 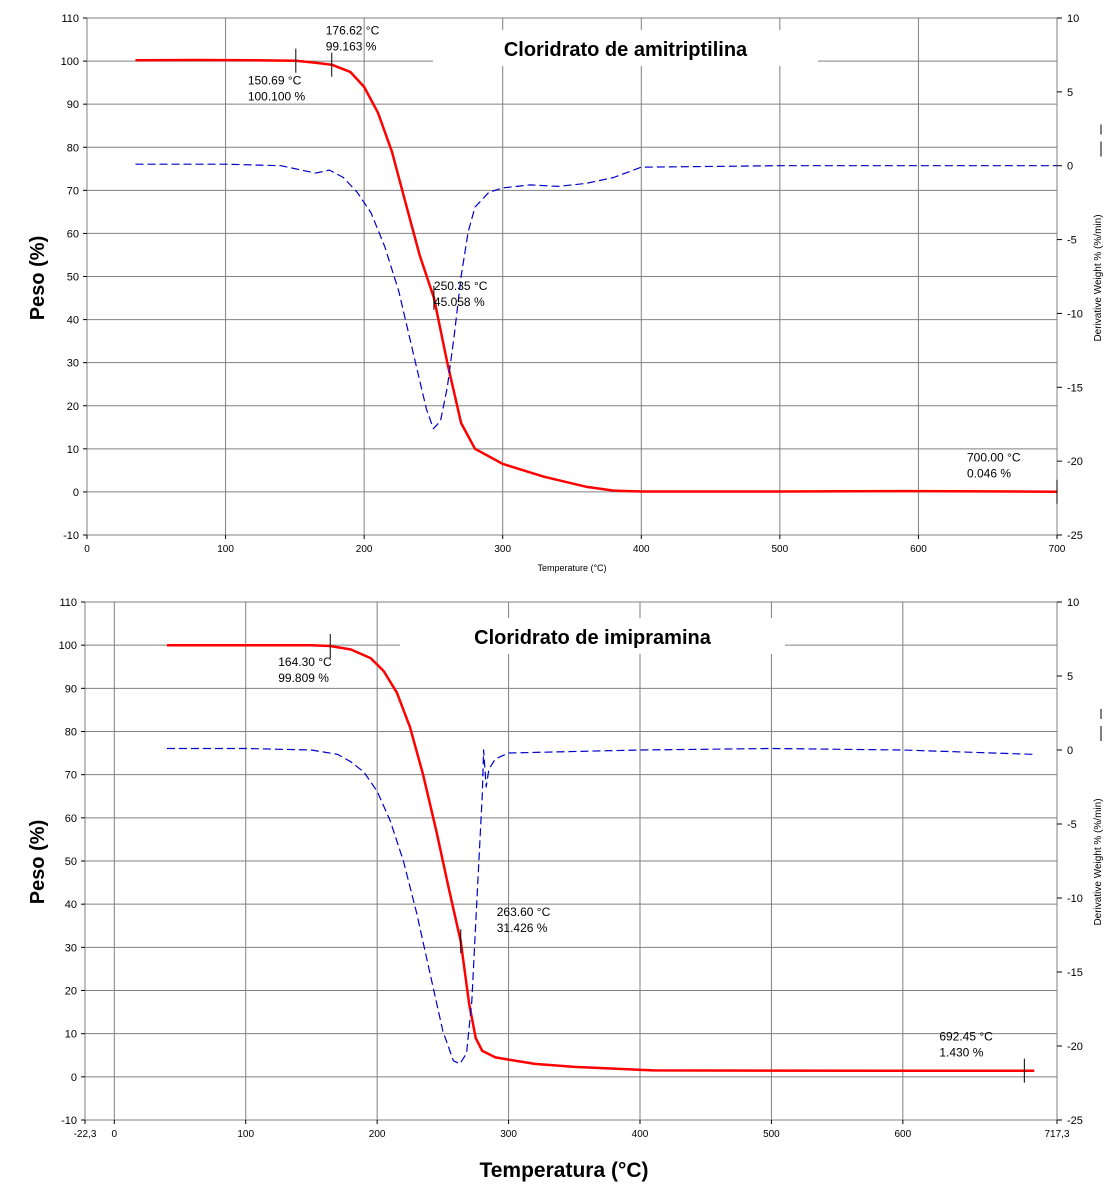 What do you see at coordinates (303, 678) in the screenshot?
I see `annotation-label: 99.809 %` at bounding box center [303, 678].